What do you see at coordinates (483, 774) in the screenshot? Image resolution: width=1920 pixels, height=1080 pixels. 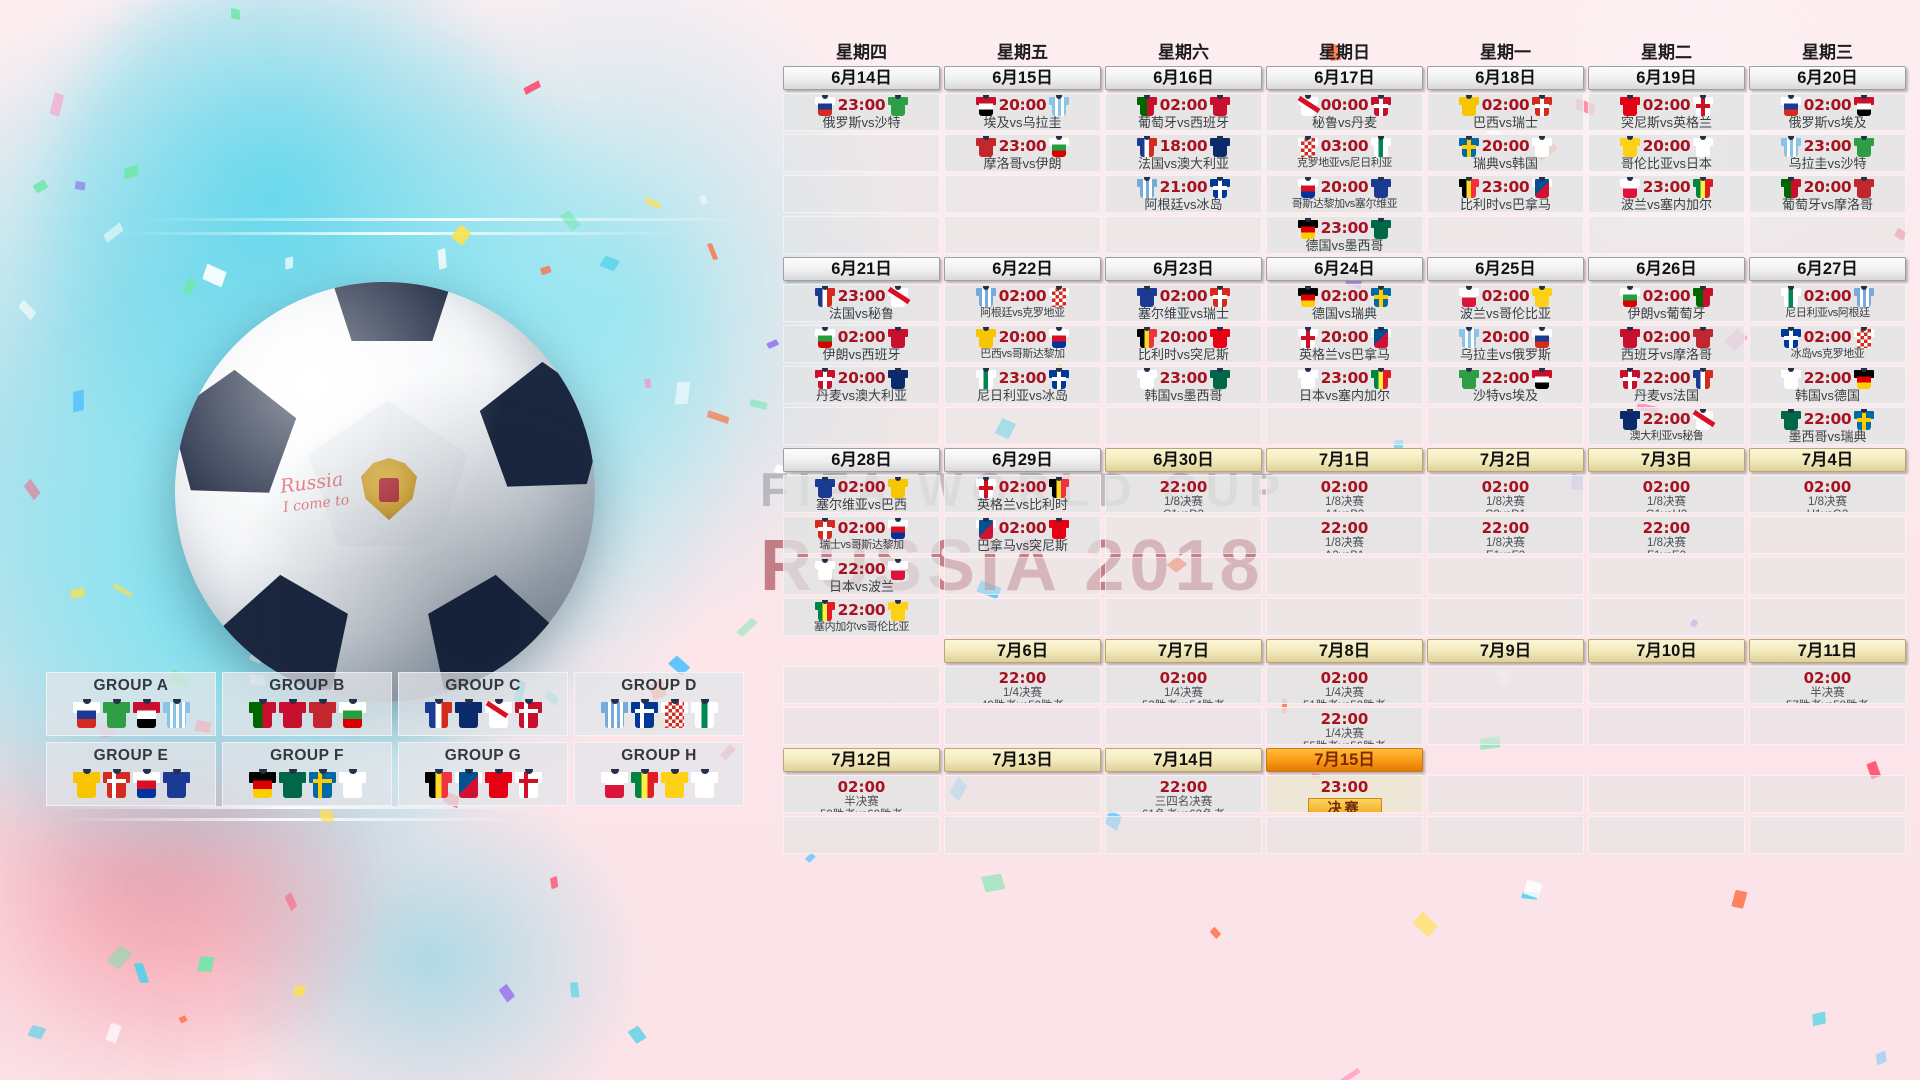 I see `group-box-group-g: GROUP G` at bounding box center [483, 774].